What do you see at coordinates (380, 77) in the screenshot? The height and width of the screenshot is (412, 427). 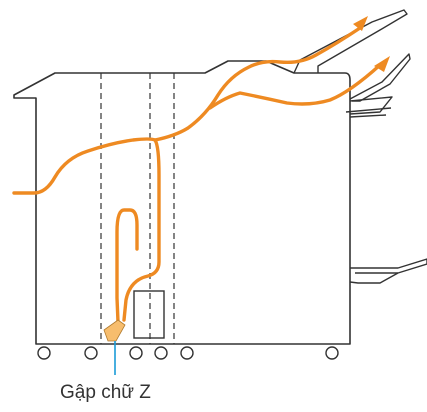 I see `middle-tray` at bounding box center [380, 77].